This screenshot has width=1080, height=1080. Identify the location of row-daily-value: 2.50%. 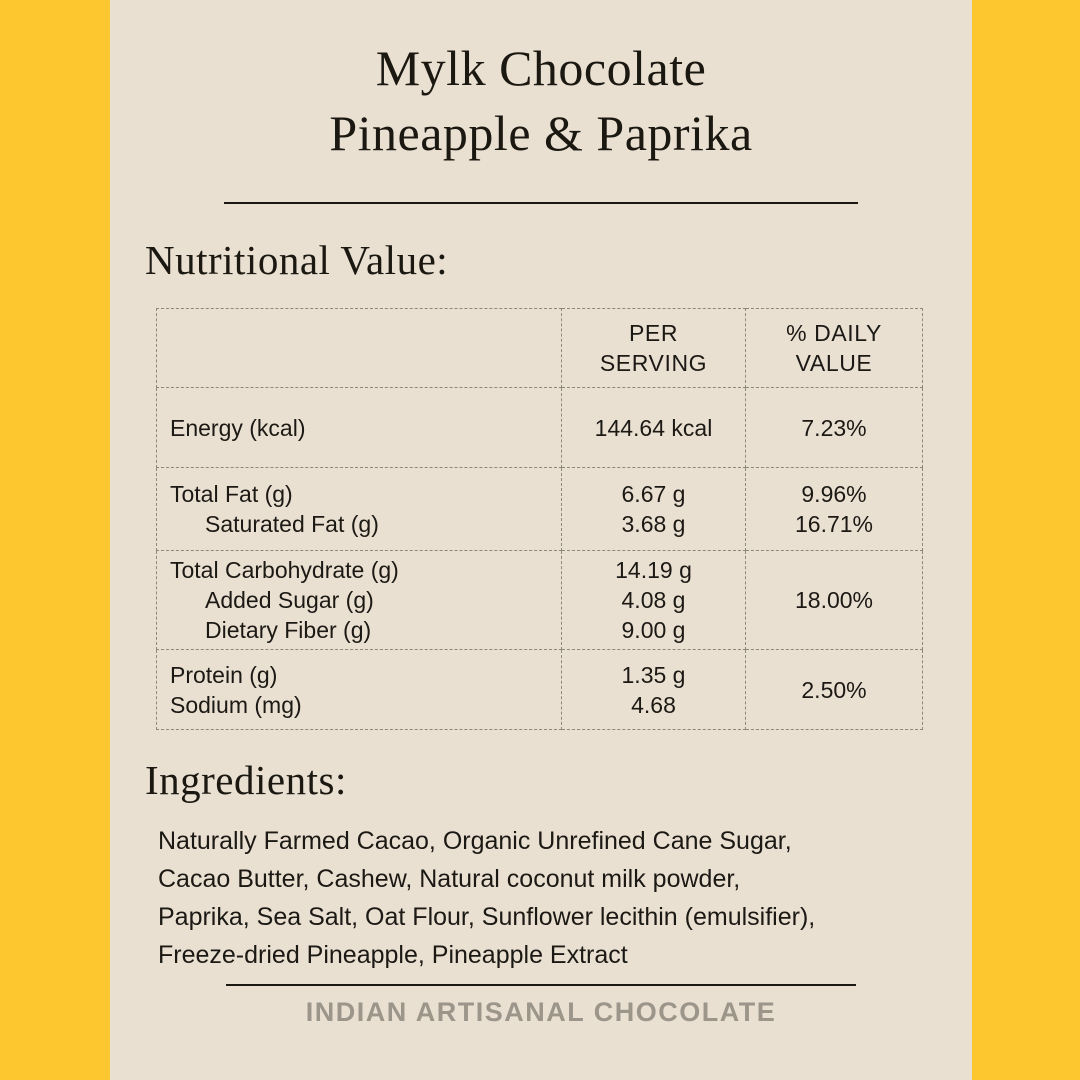
(834, 689).